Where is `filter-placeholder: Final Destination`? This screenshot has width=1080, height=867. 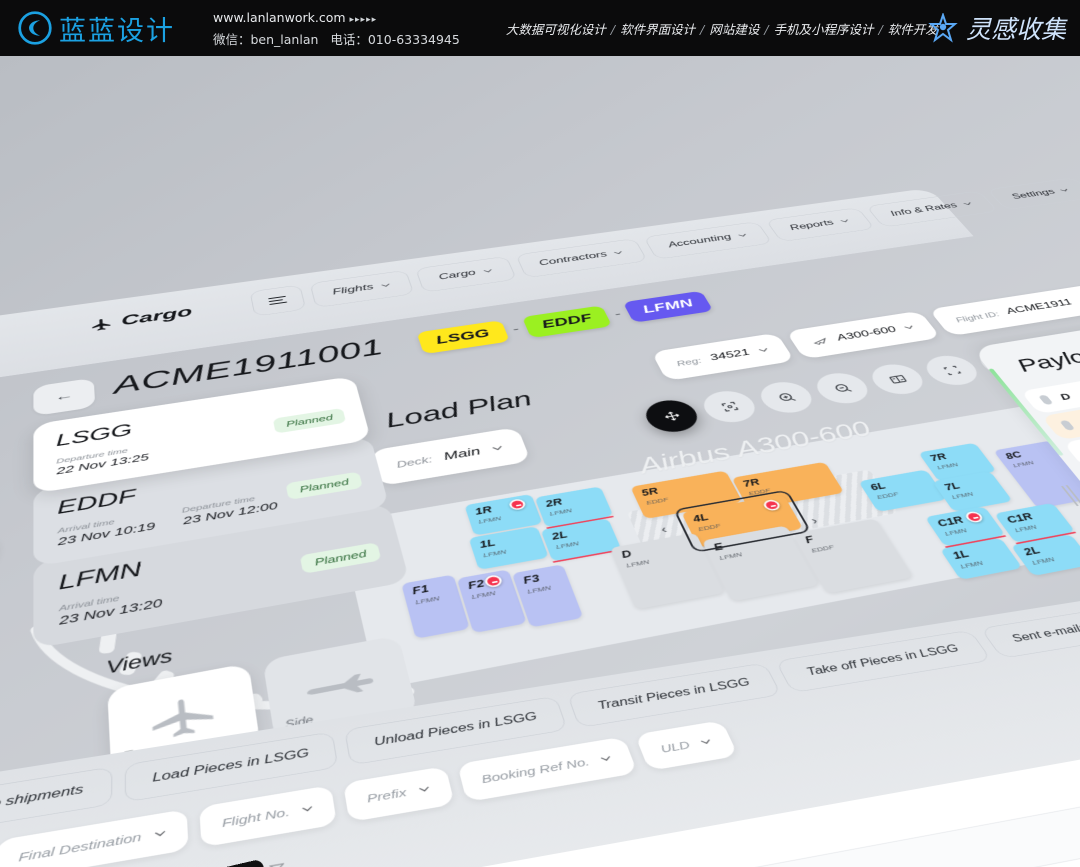 filter-placeholder: Final Destination is located at coordinates (79, 847).